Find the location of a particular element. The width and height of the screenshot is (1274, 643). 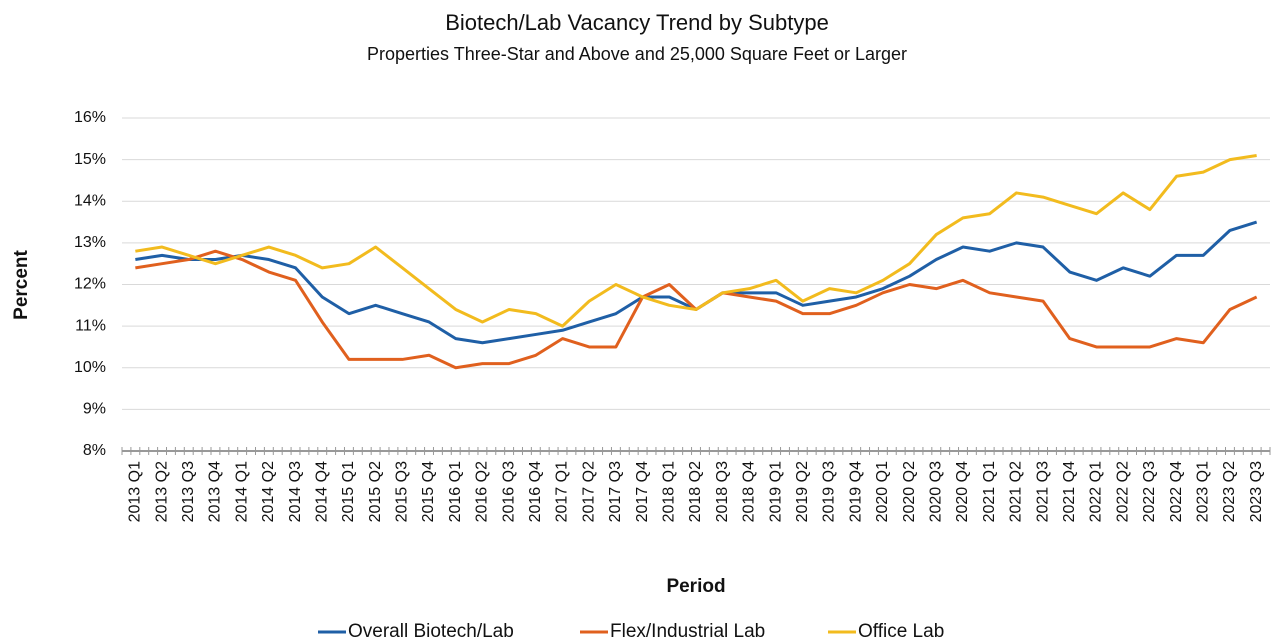

x-tick-label: 2019 Q4 is located at coordinates (855, 491).